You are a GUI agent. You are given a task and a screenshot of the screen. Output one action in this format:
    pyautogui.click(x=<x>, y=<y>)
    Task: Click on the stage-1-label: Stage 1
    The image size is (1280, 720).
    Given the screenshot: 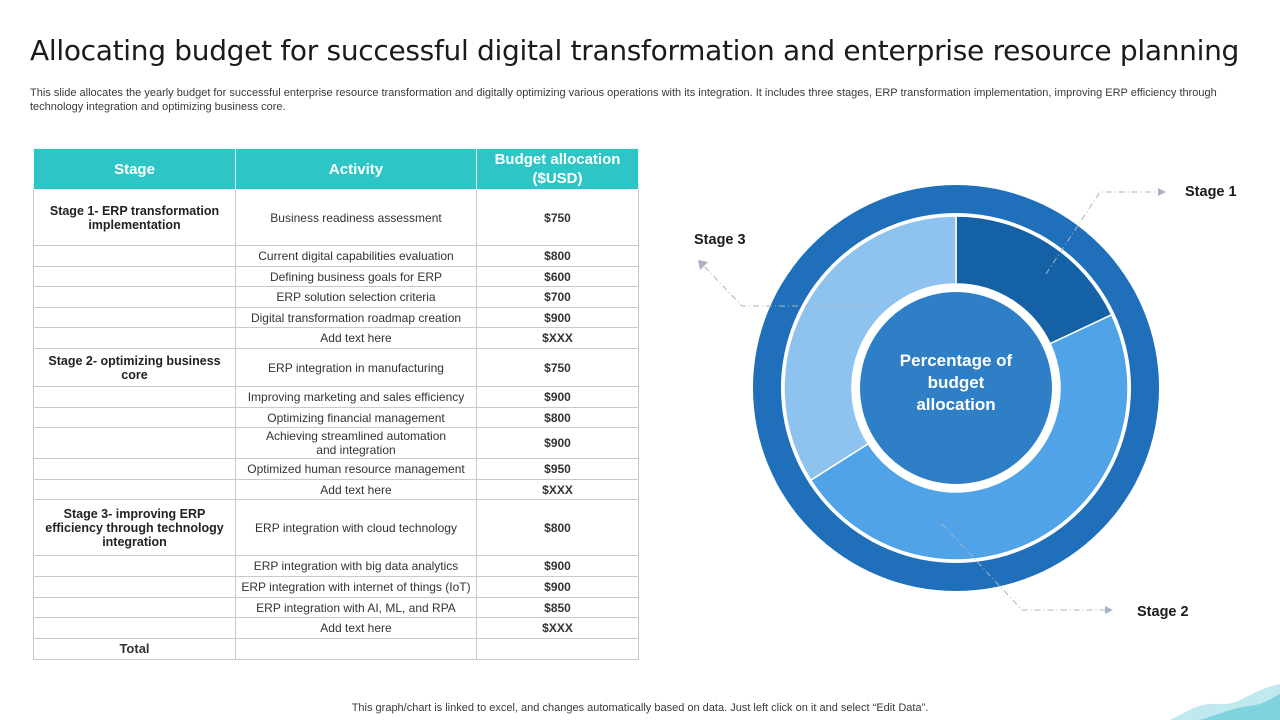 What is the action you would take?
    pyautogui.click(x=1211, y=192)
    